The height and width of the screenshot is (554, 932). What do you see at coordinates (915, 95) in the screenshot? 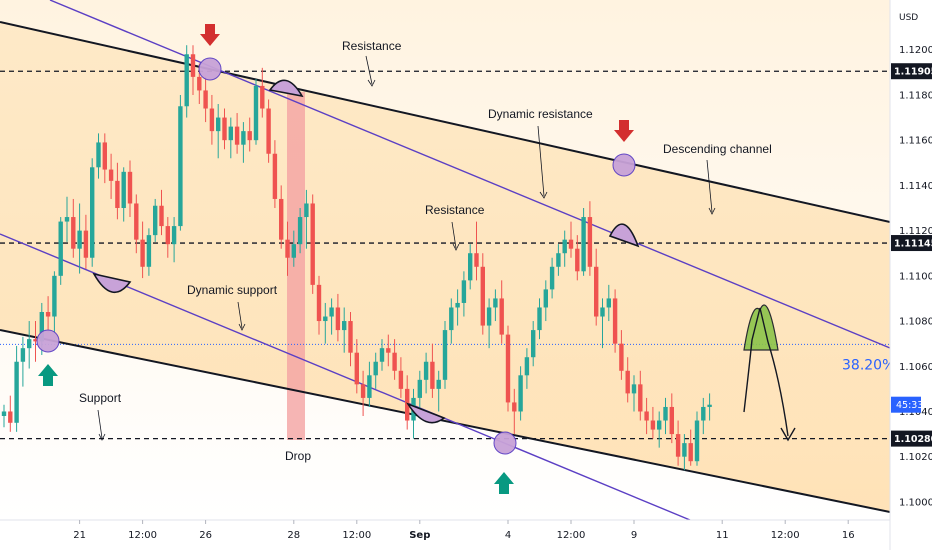
I see `y-tick-label: 1.11800` at bounding box center [915, 95].